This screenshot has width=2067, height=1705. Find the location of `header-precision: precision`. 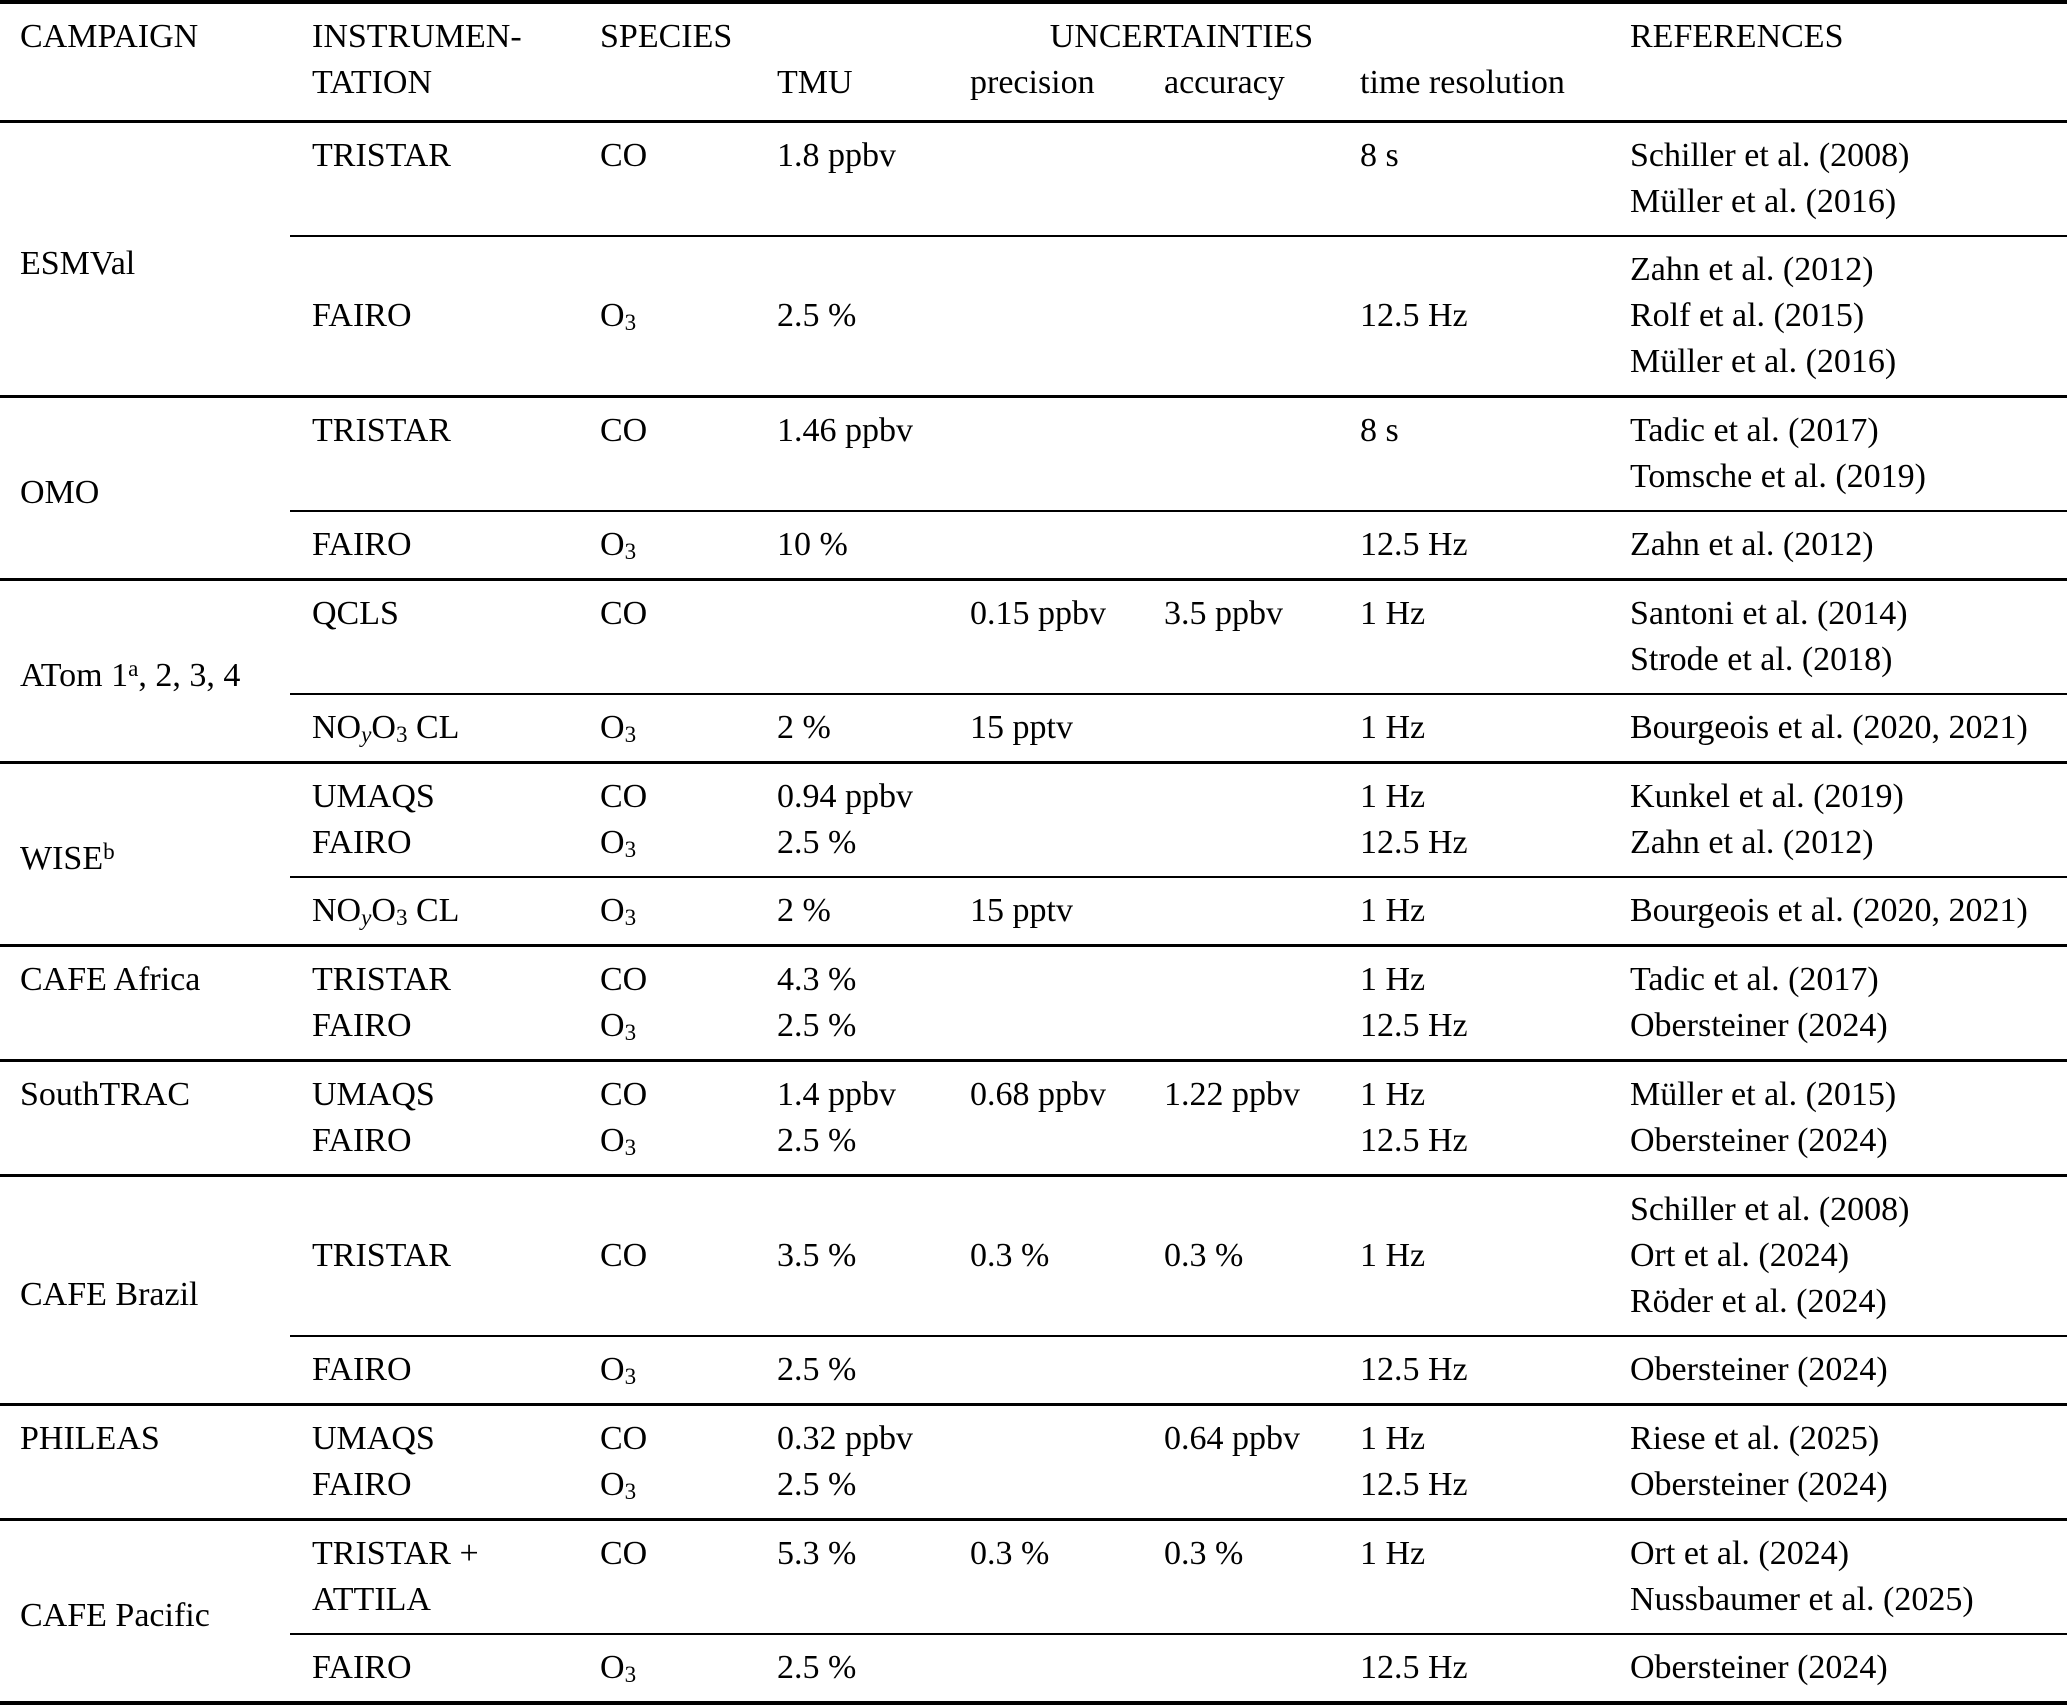

header-precision: precision is located at coordinates (1032, 82).